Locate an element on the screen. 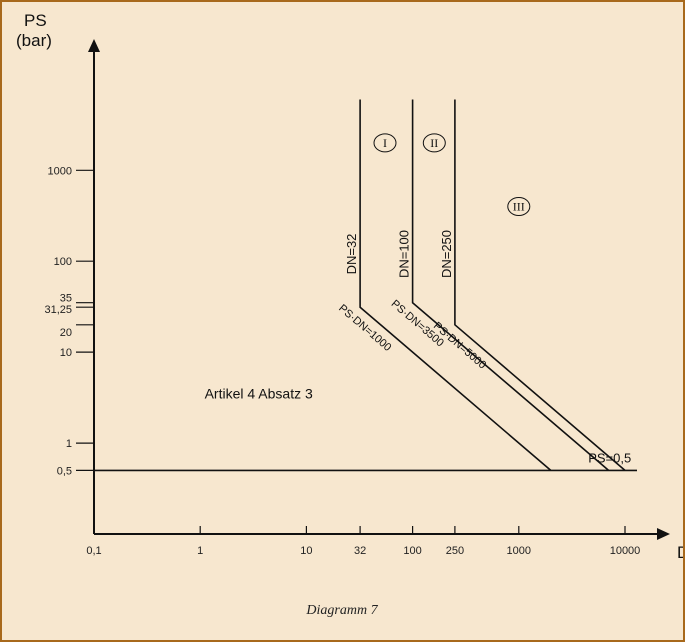 Image resolution: width=685 pixels, height=642 pixels. x-tick-label: 100 is located at coordinates (412, 551).